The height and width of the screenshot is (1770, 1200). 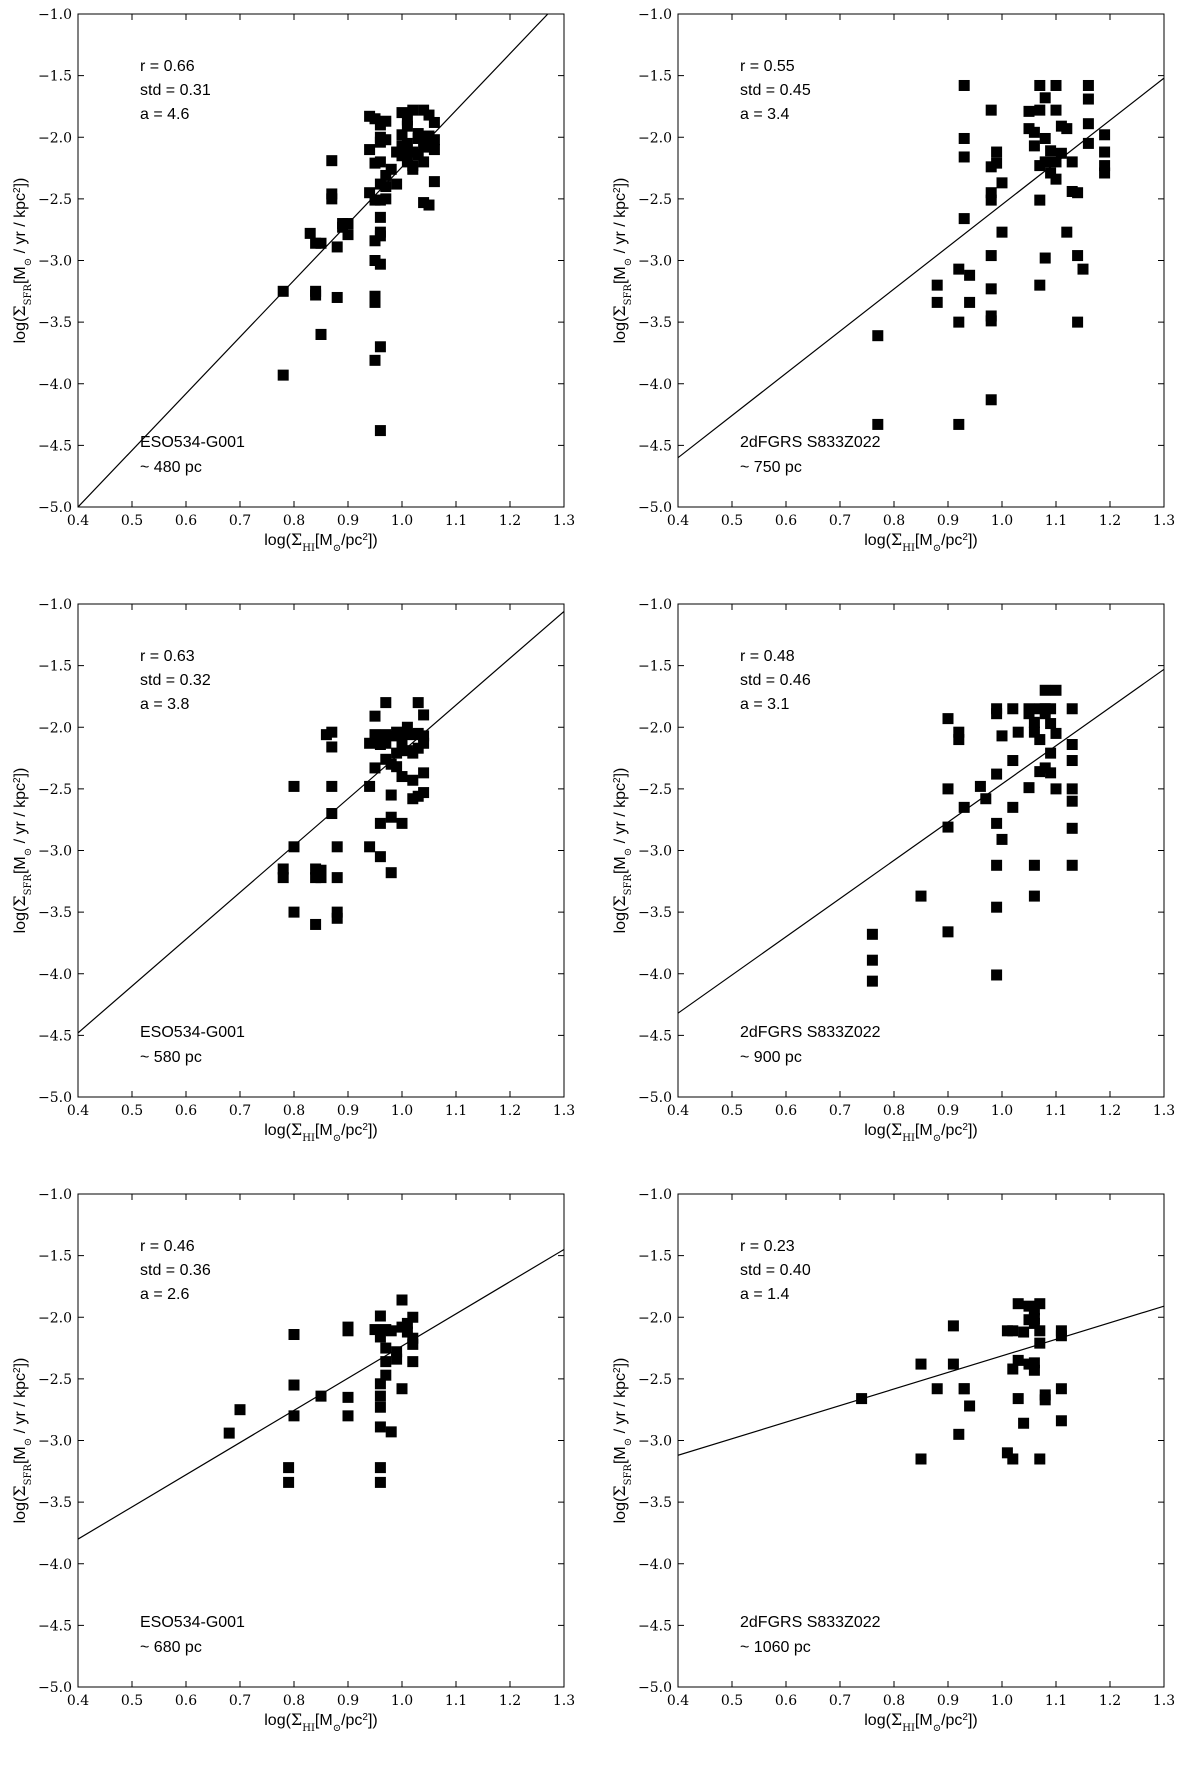 What do you see at coordinates (655, 1098) in the screenshot?
I see `y-tick-label: −5.0` at bounding box center [655, 1098].